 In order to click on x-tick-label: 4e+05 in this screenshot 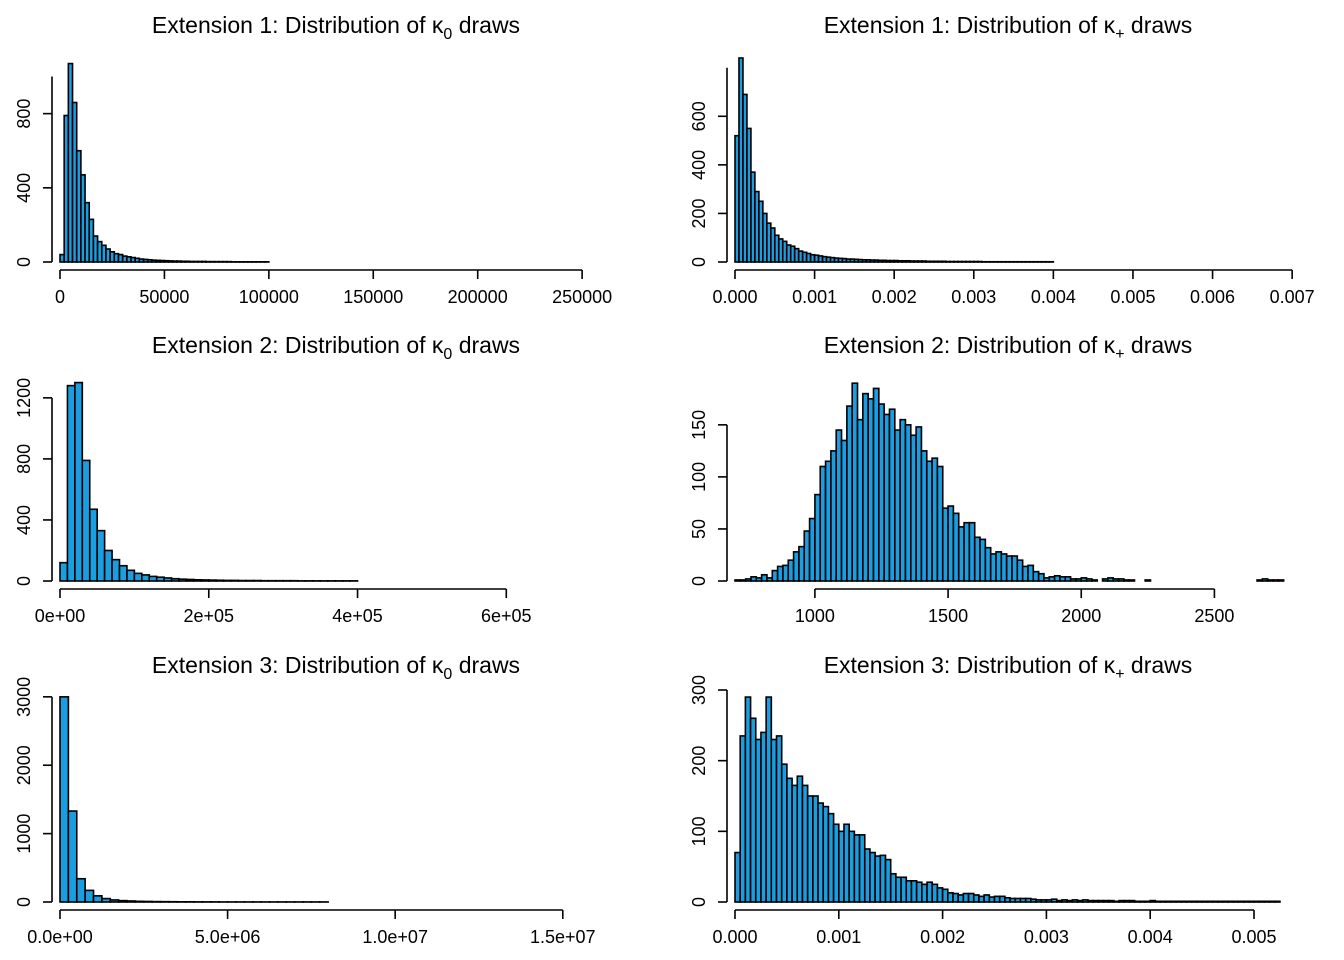, I will do `click(357, 616)`.